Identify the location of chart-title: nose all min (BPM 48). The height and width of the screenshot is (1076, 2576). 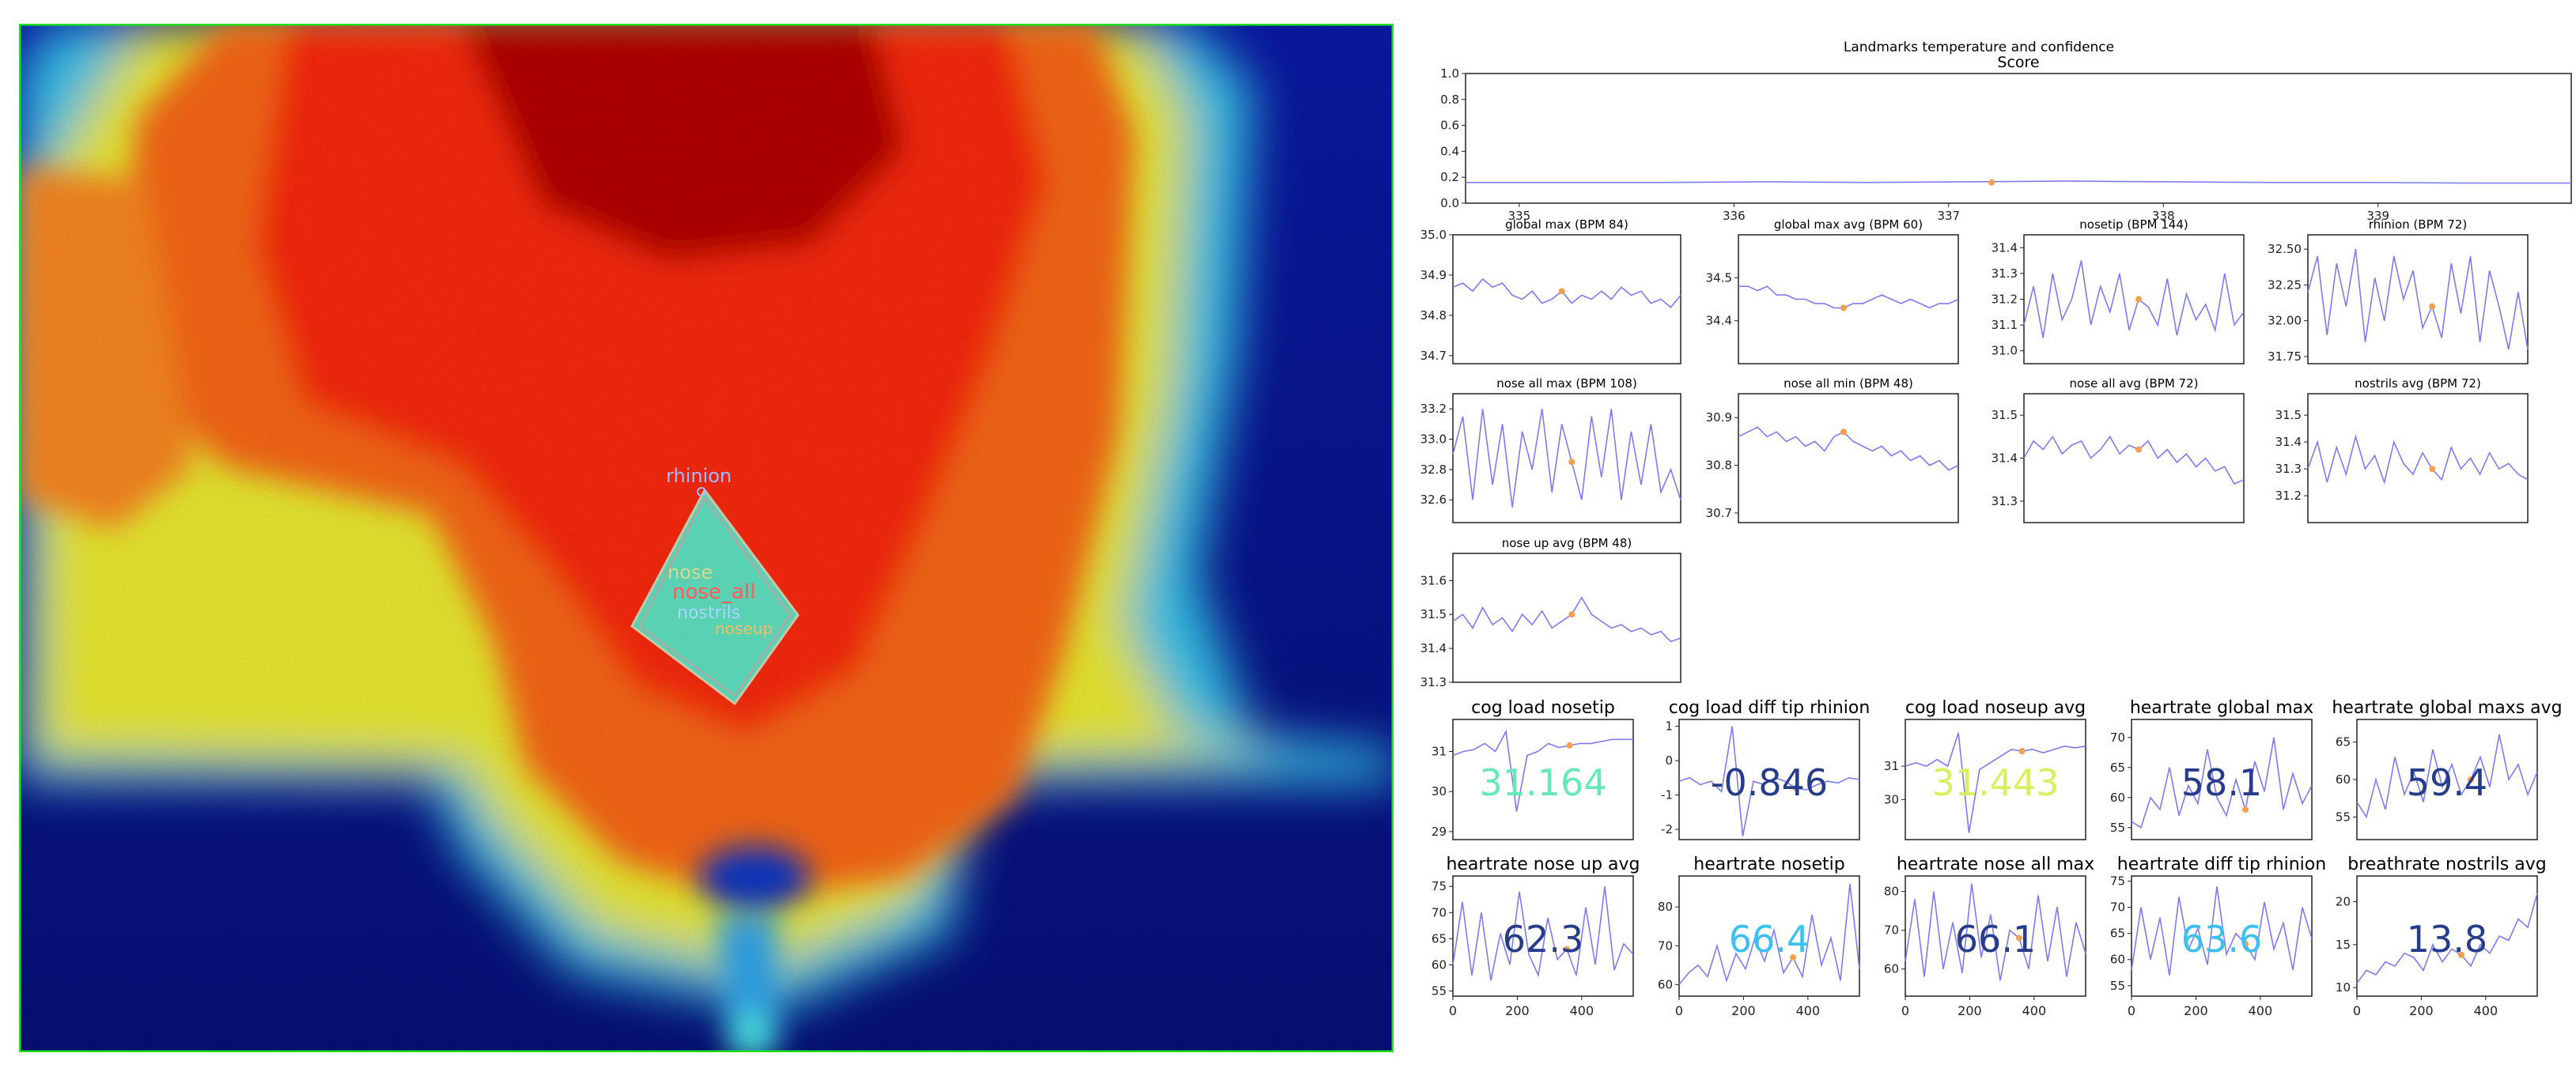
(1848, 383).